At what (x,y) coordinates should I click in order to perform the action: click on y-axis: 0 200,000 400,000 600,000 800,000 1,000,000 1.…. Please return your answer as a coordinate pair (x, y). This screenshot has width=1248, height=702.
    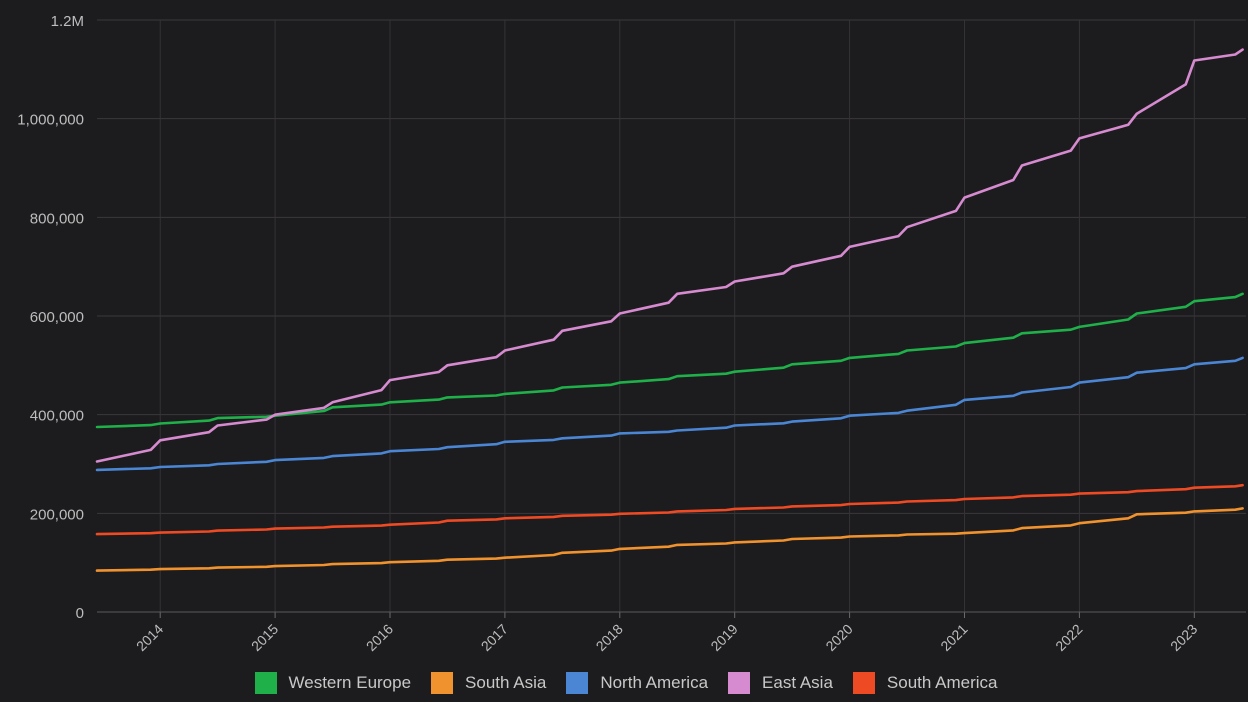
    Looking at the image, I should click on (50, 317).